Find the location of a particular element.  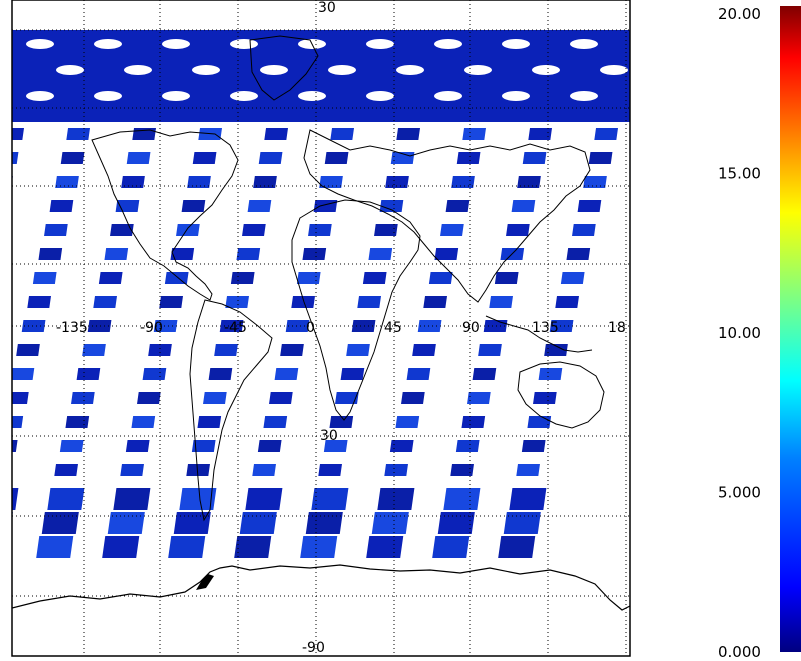

lon-label: 90 is located at coordinates (471, 328).